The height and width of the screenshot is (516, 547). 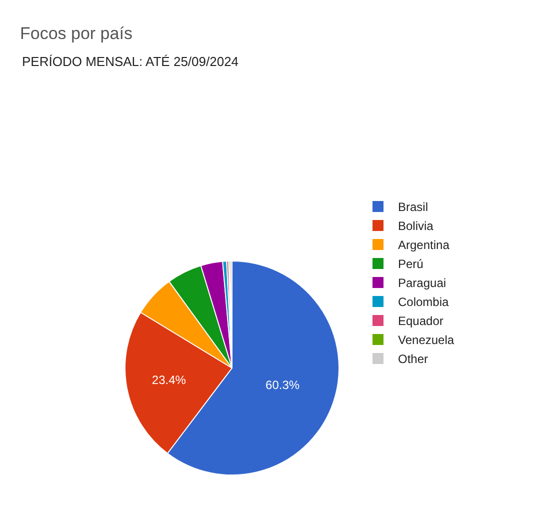 What do you see at coordinates (424, 245) in the screenshot?
I see `legend-label: Argentina` at bounding box center [424, 245].